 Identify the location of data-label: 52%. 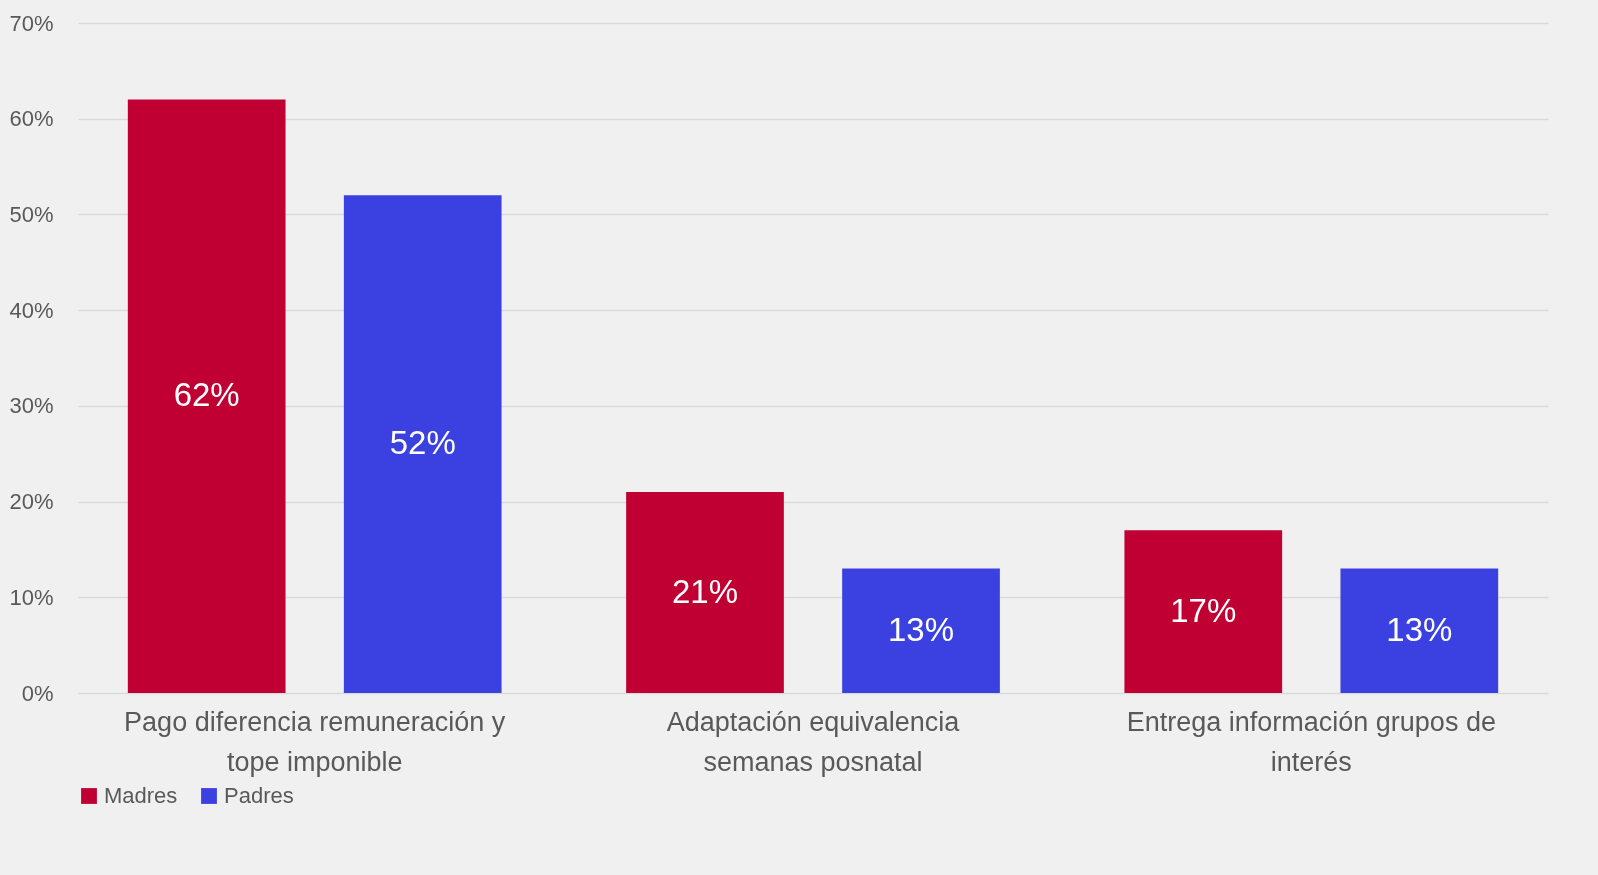
(422, 443).